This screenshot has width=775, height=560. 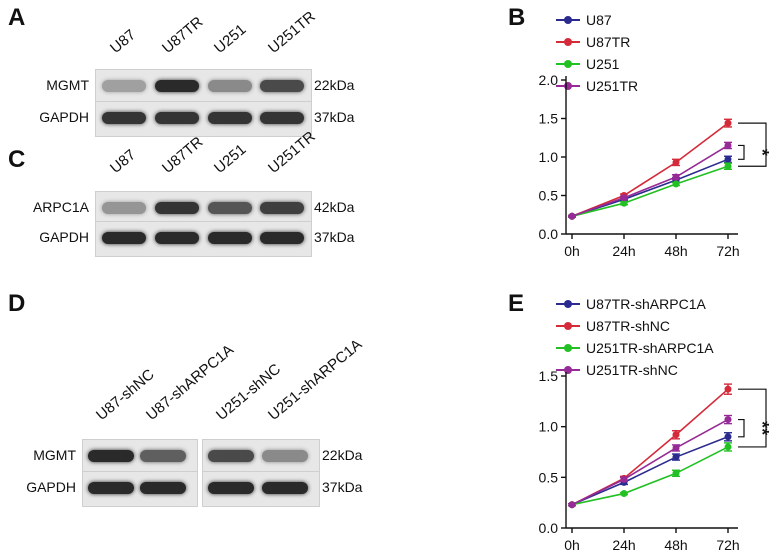 I want to click on legend-label: U87, so click(x=599, y=20).